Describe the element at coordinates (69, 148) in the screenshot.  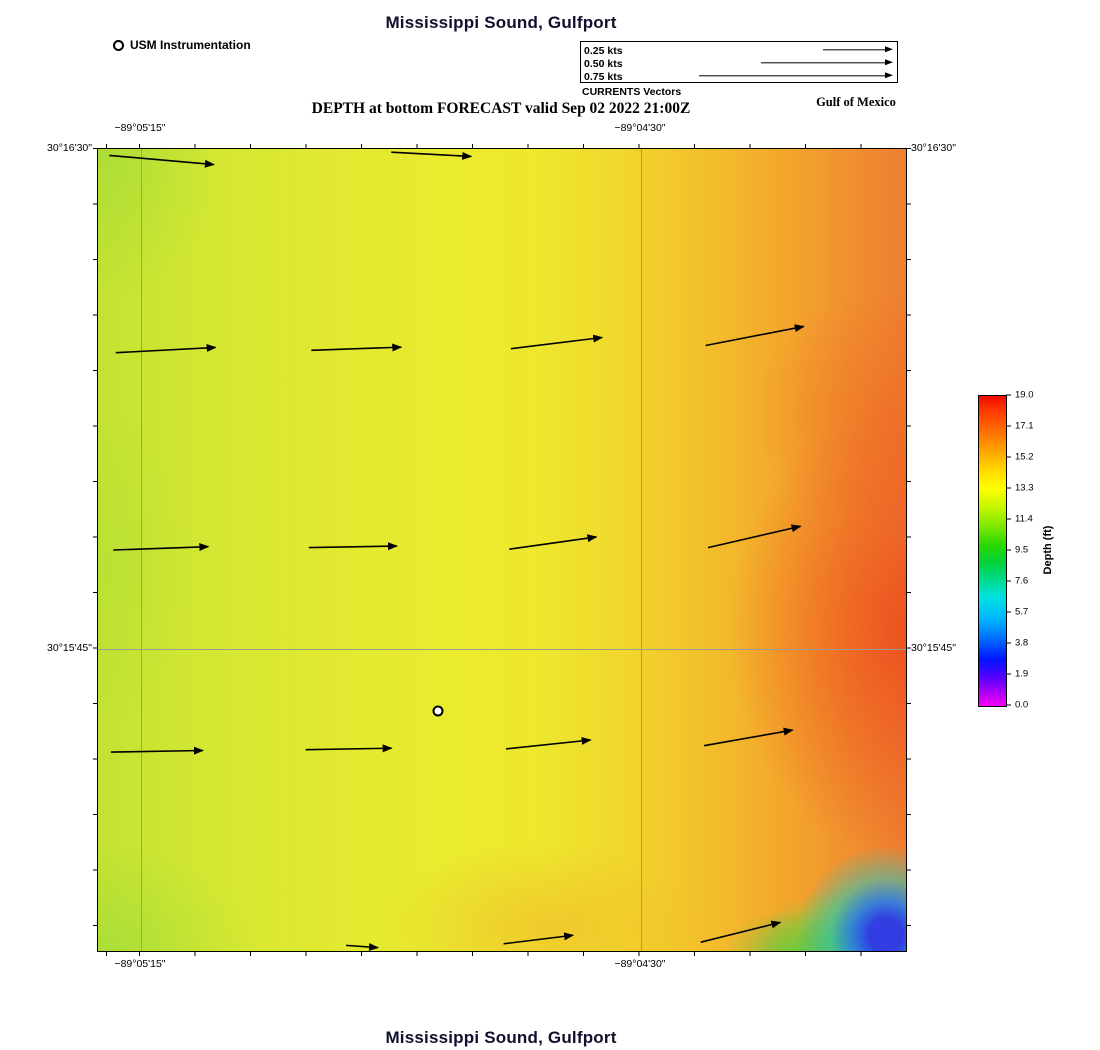
I see `lat-tick-label-left-upper: 30°16'30"` at that location.